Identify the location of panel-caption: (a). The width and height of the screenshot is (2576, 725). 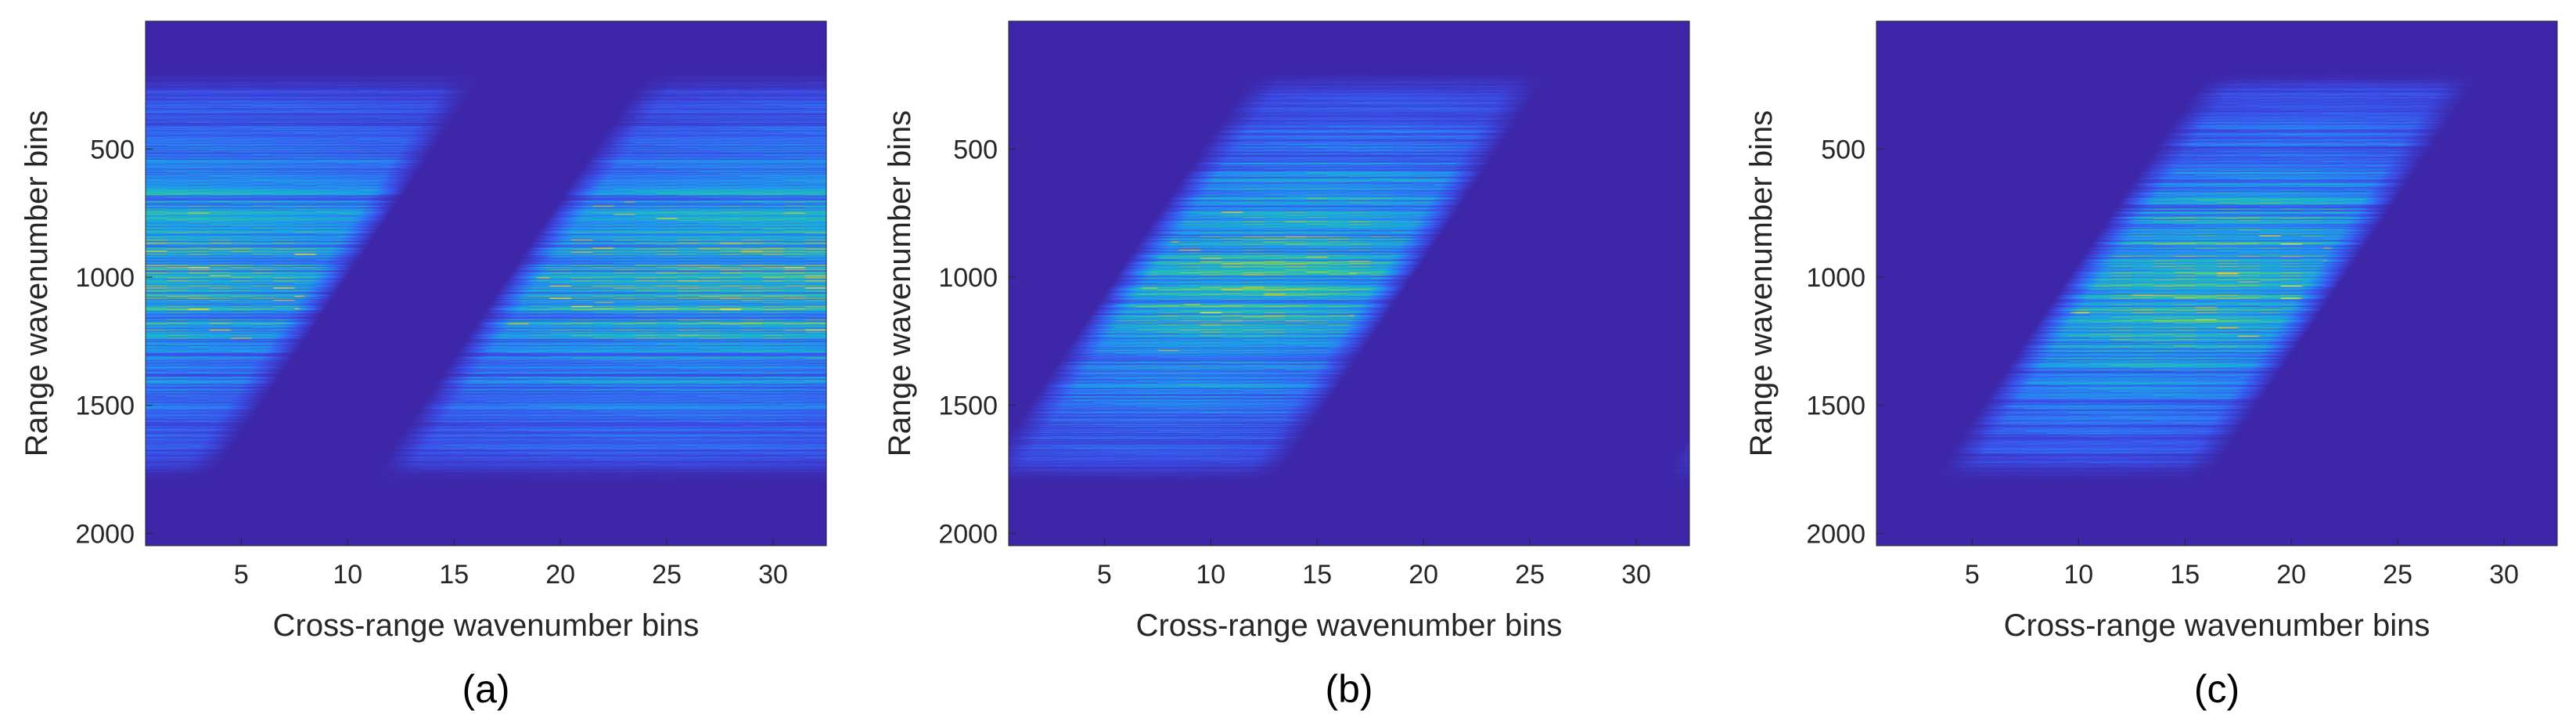
(486, 689).